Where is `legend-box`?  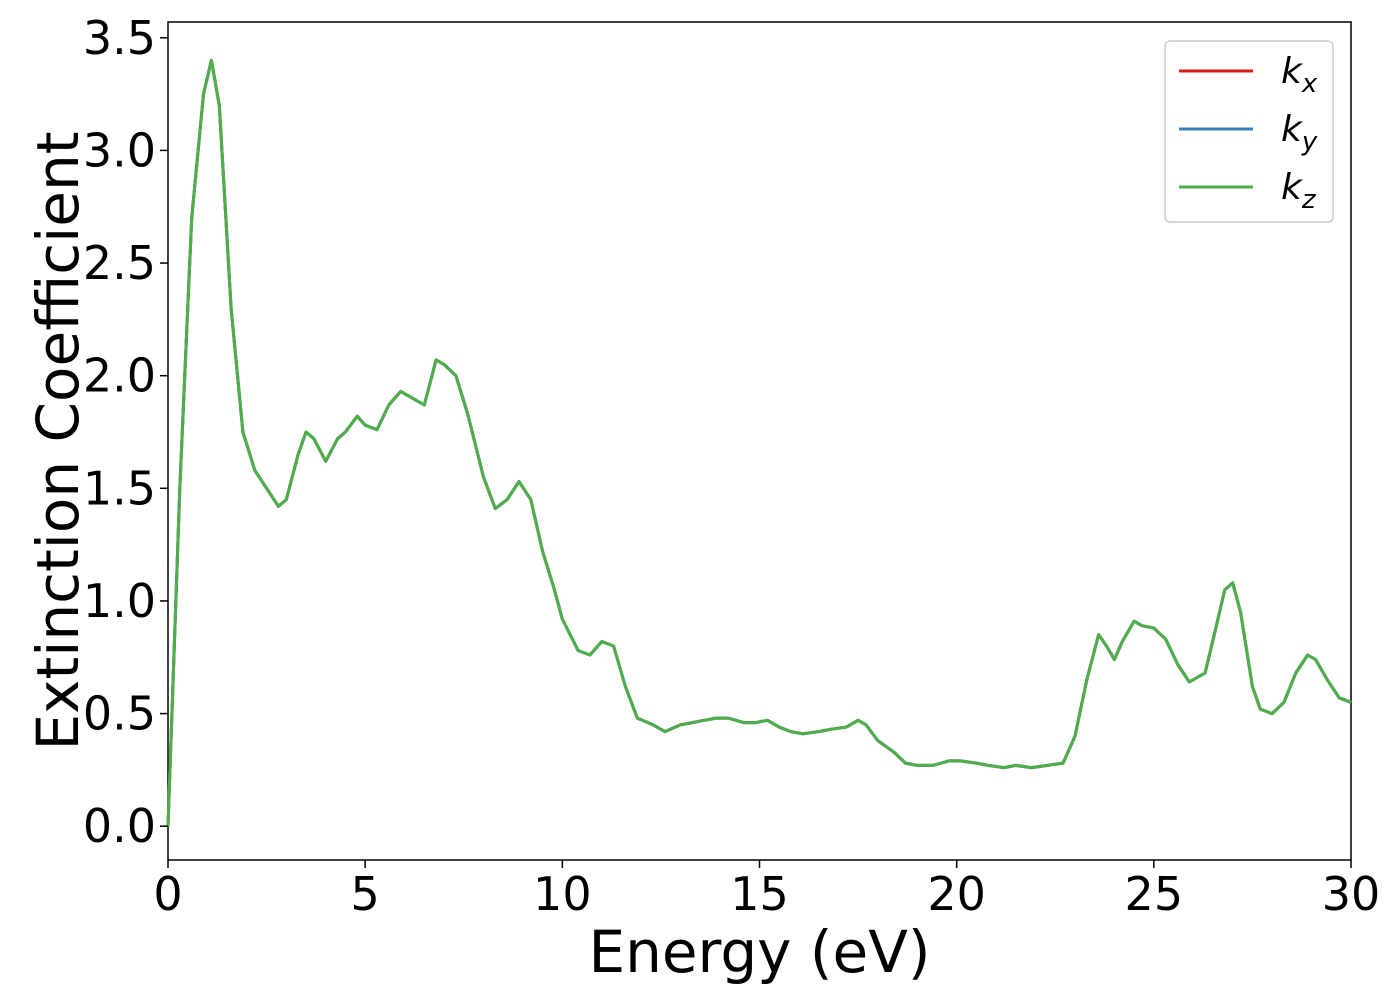
legend-box is located at coordinates (1249, 131).